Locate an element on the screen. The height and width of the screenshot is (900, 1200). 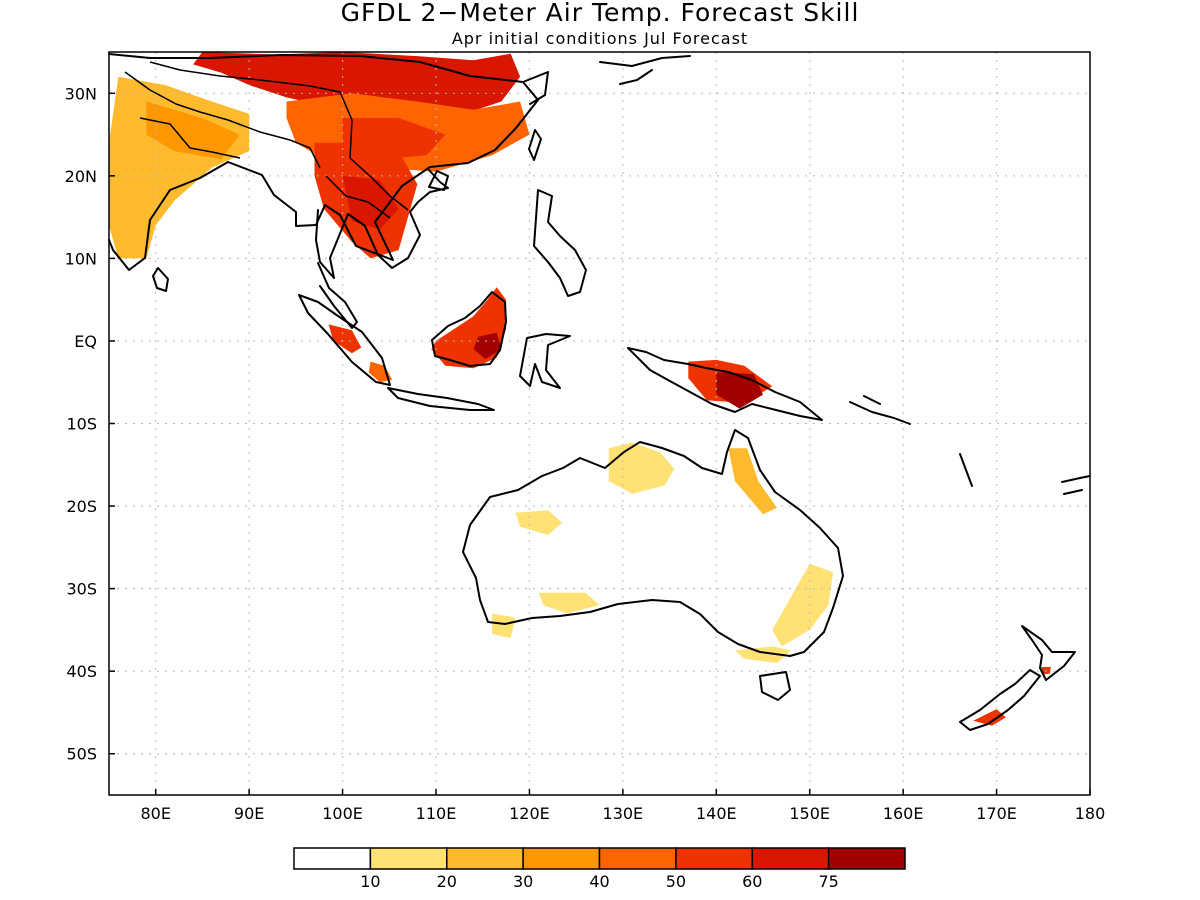
colorbar-label: 50 is located at coordinates (676, 881).